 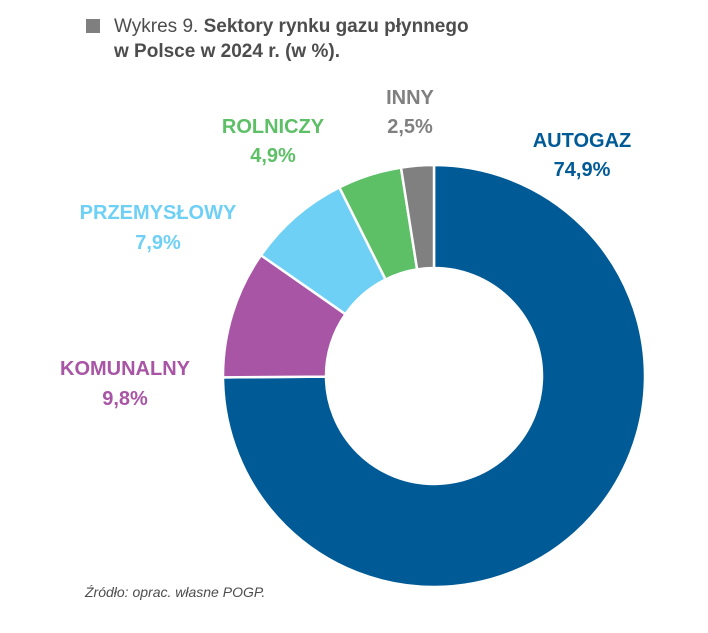 I want to click on slice-label-inny: INNY, so click(x=410, y=98).